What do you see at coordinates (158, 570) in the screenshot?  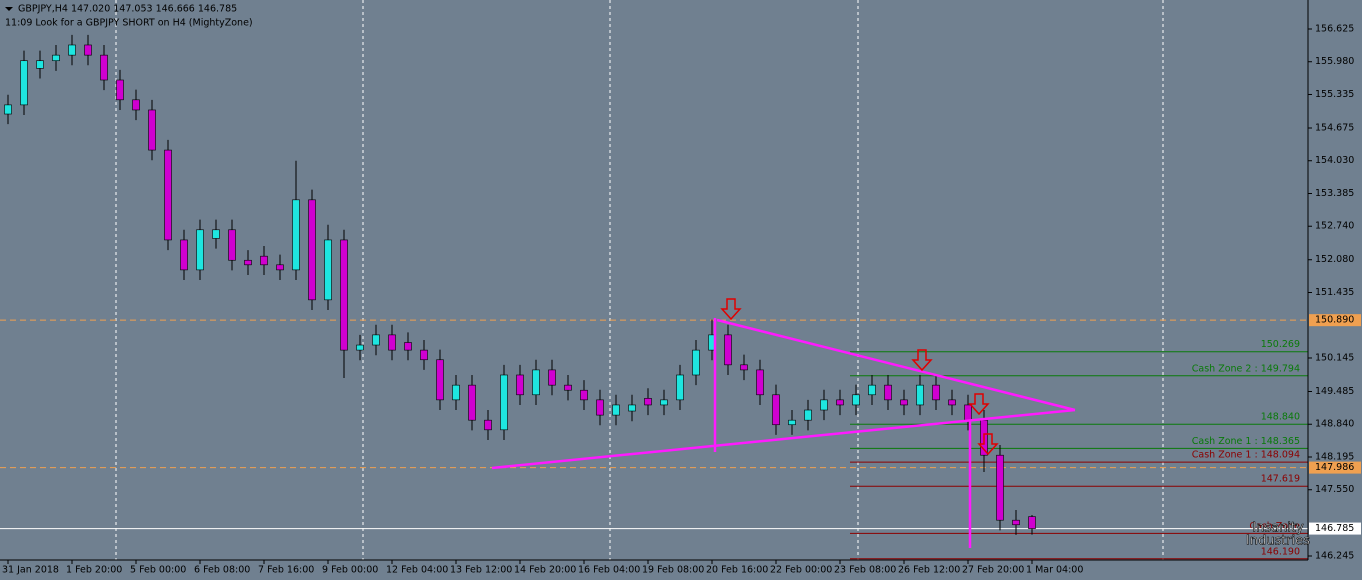 I see `x-tick-label: 5 Feb 00:00` at bounding box center [158, 570].